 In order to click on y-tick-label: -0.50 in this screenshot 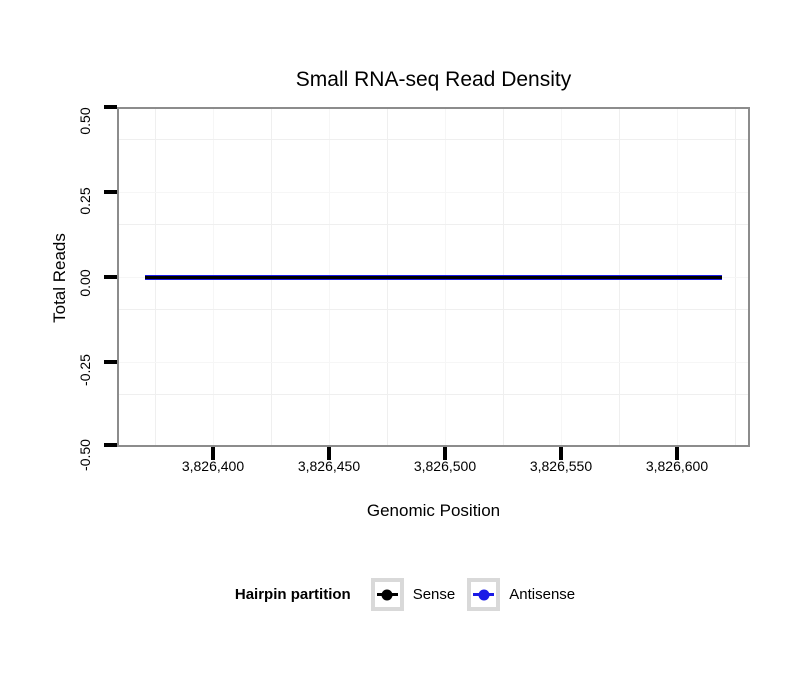, I will do `click(85, 455)`.